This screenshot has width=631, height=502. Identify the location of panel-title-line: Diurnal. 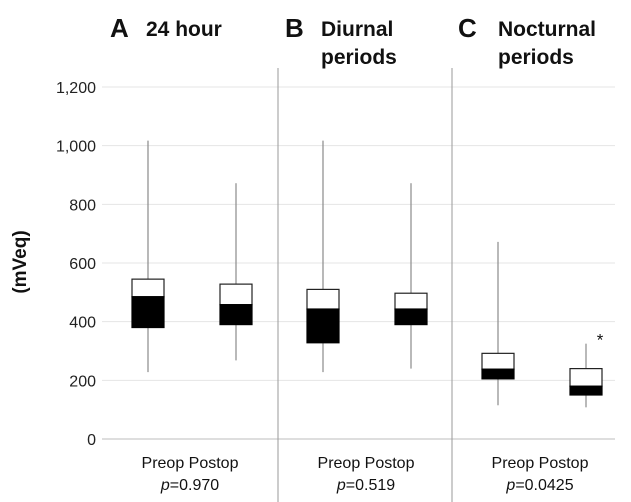
(357, 29).